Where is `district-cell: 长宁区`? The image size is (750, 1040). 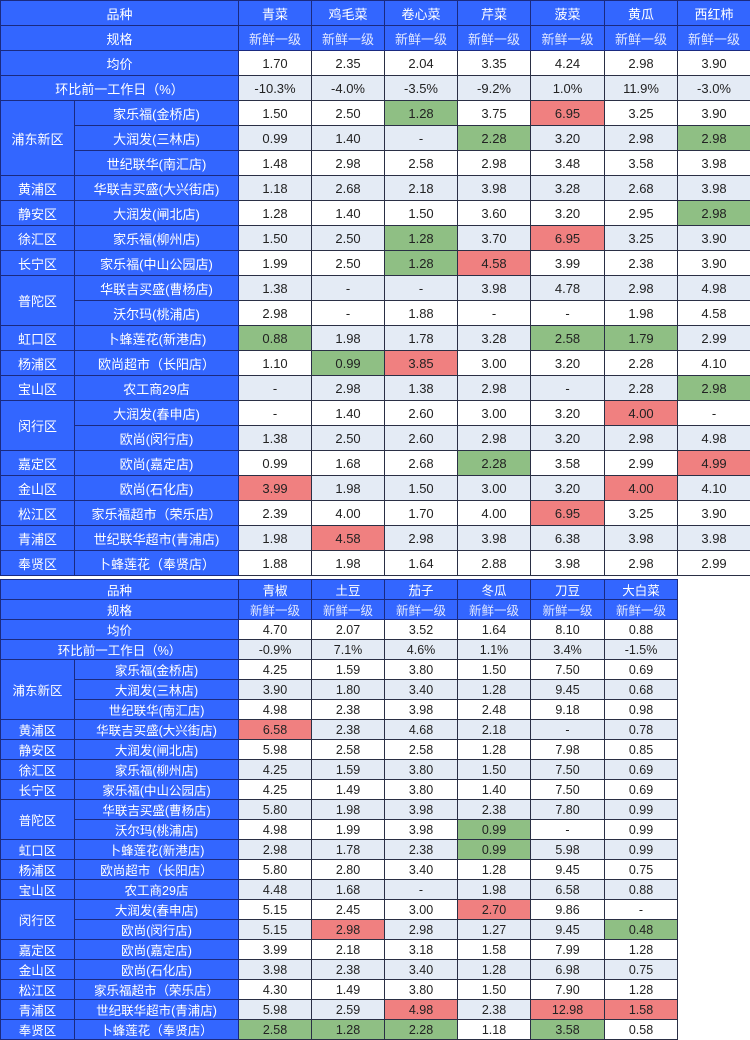
district-cell: 长宁区 is located at coordinates (38, 263).